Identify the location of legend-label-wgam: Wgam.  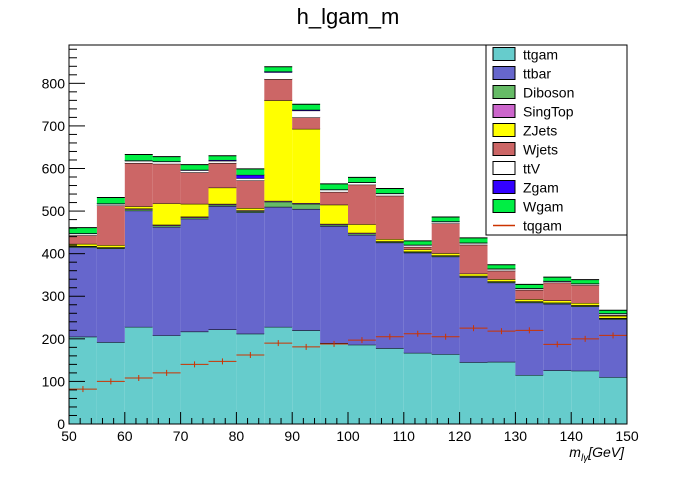
(543, 207).